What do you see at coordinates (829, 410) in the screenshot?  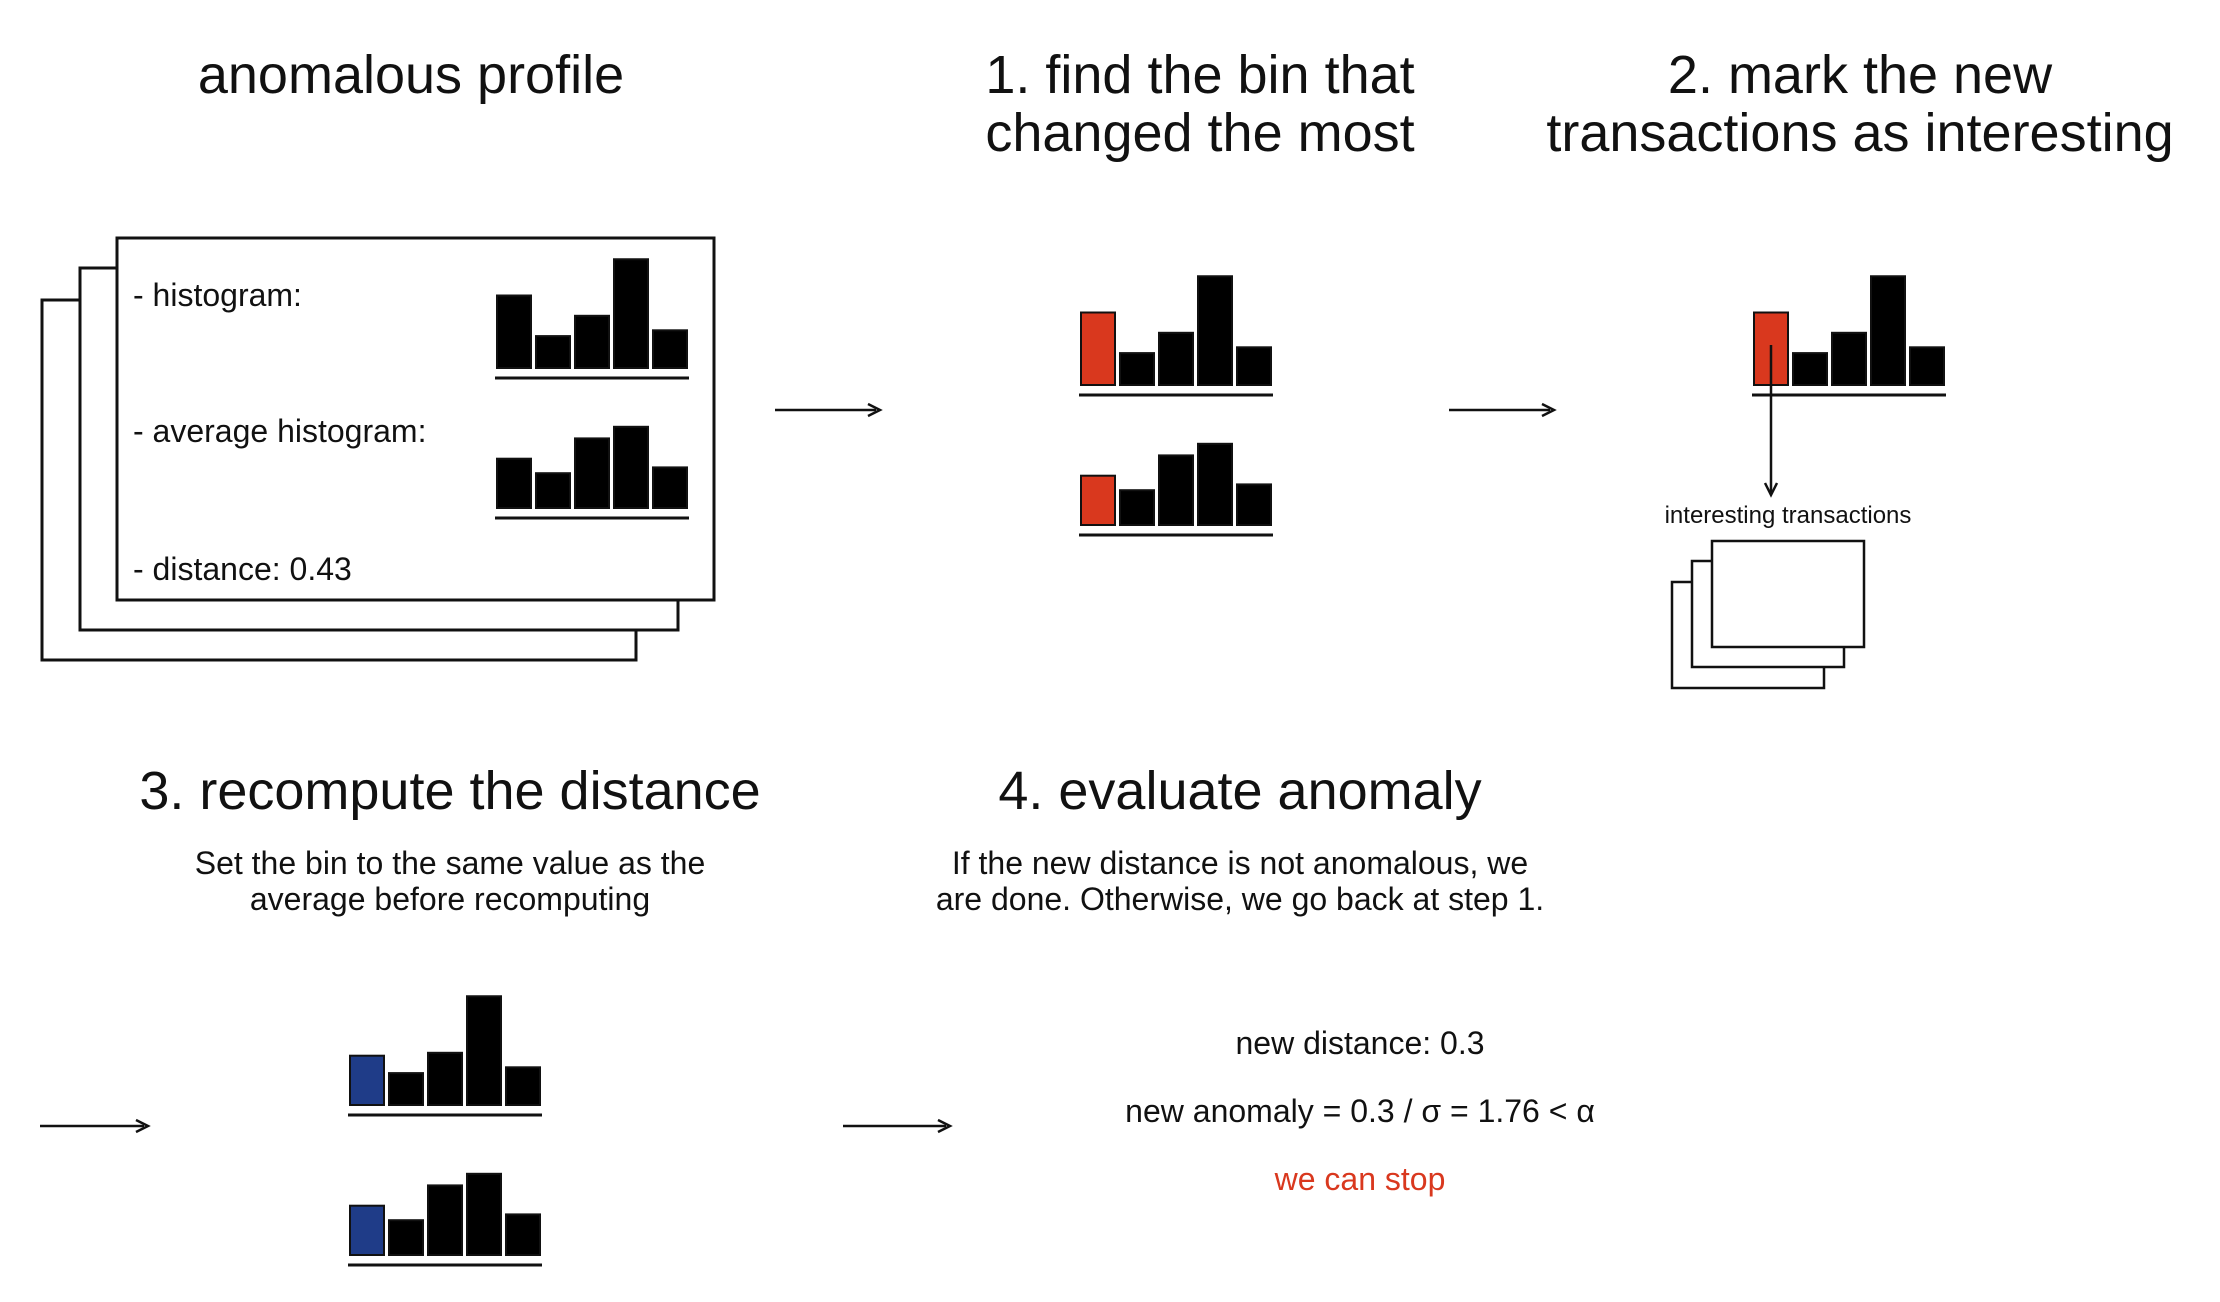 I see `arrow-profile-to-step1` at bounding box center [829, 410].